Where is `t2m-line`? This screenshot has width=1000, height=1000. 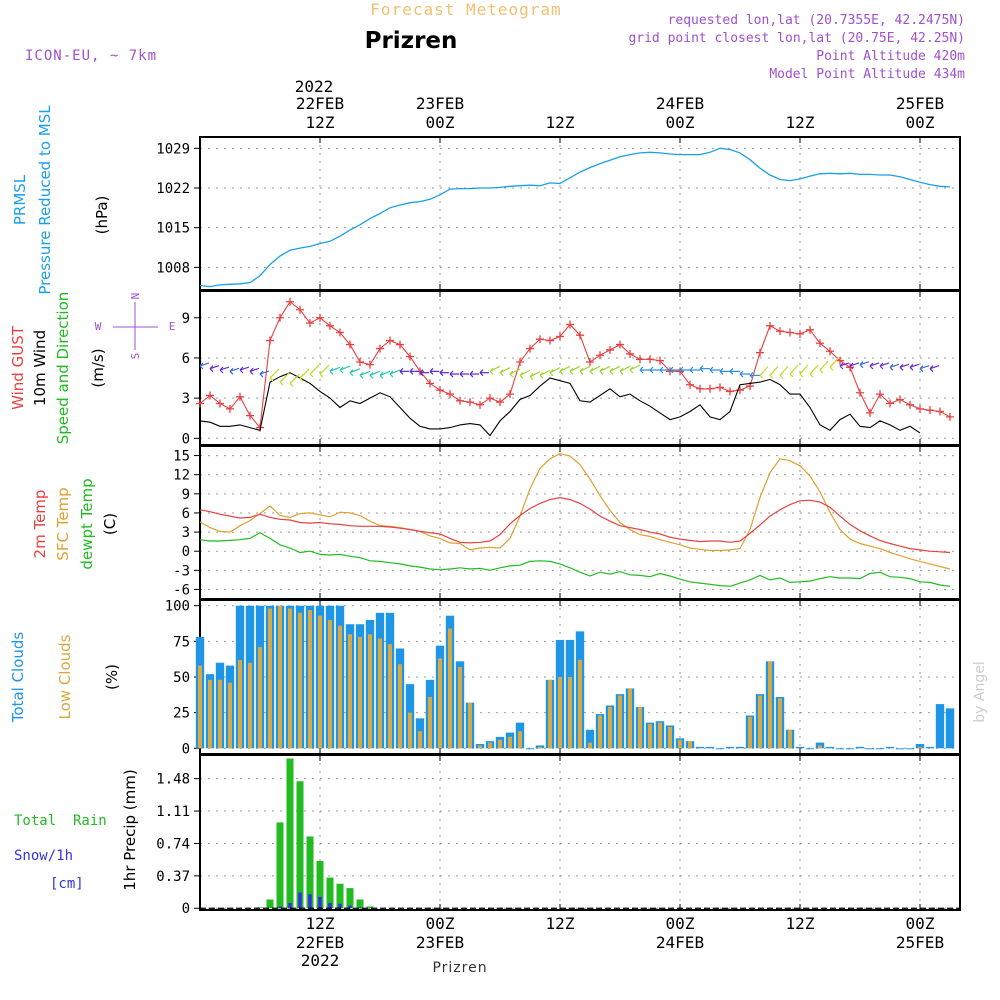
t2m-line is located at coordinates (575, 525).